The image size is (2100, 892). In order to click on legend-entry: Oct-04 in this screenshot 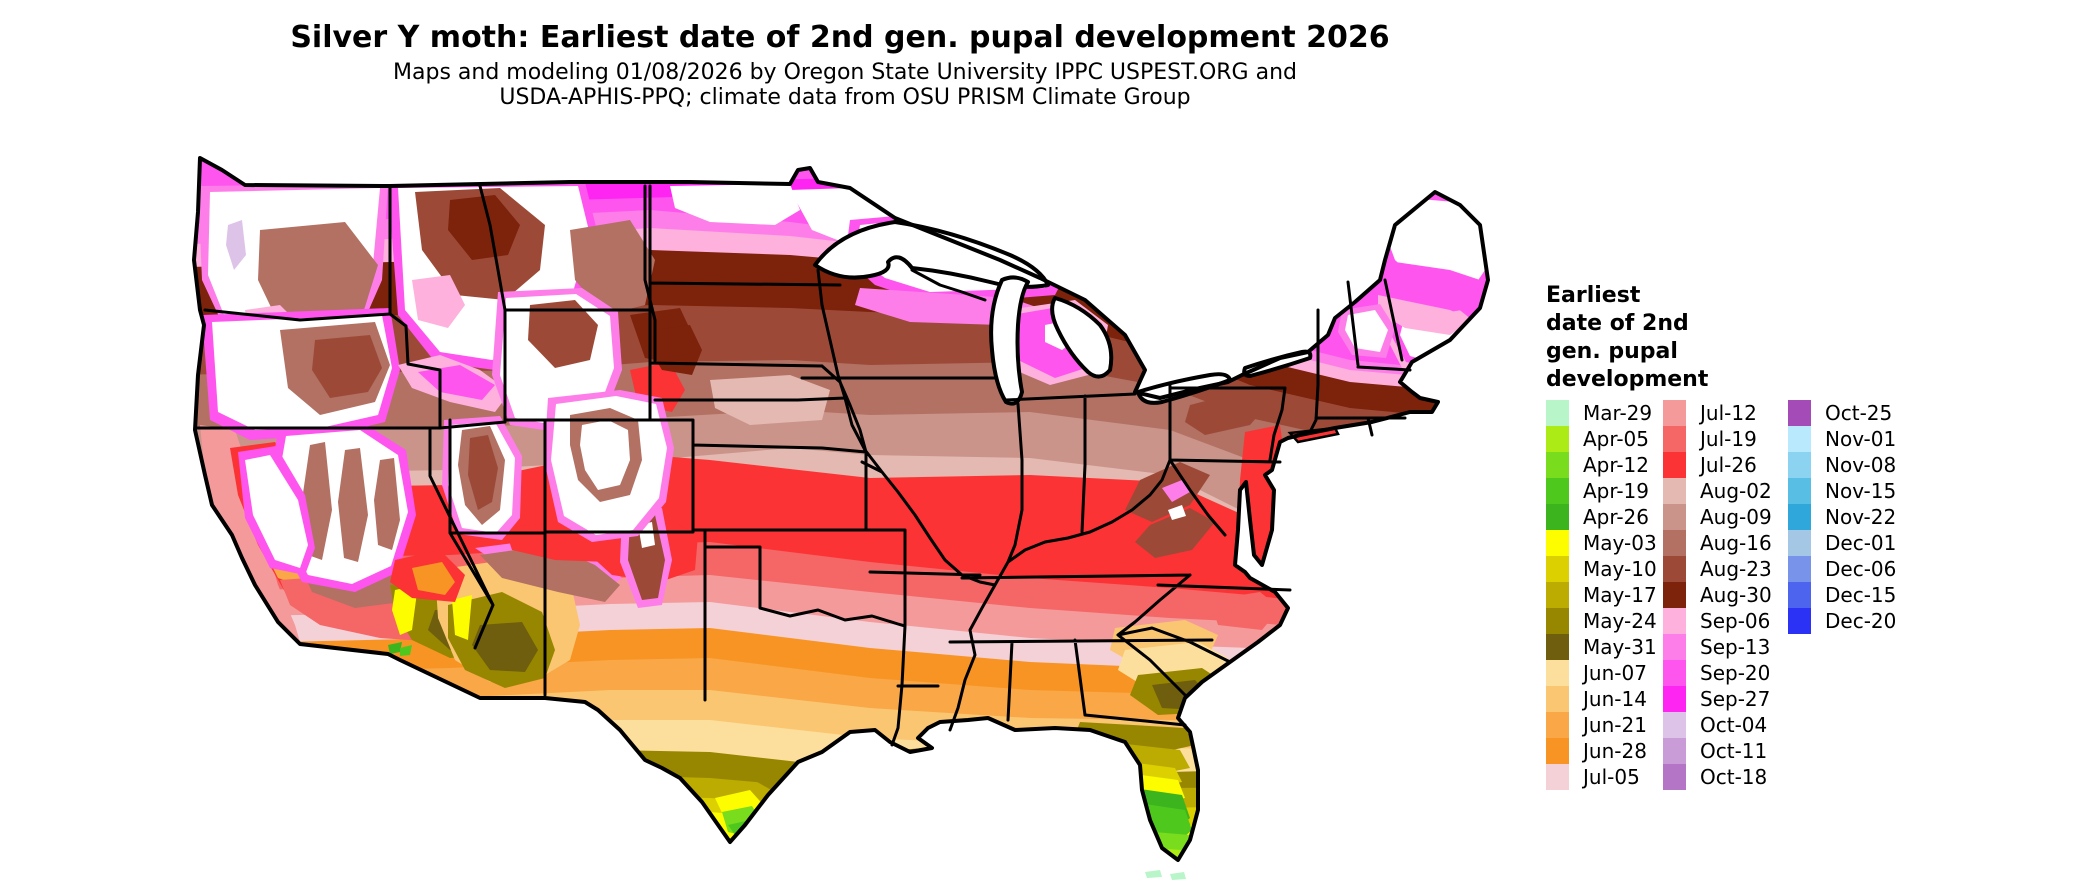, I will do `click(1717, 725)`.